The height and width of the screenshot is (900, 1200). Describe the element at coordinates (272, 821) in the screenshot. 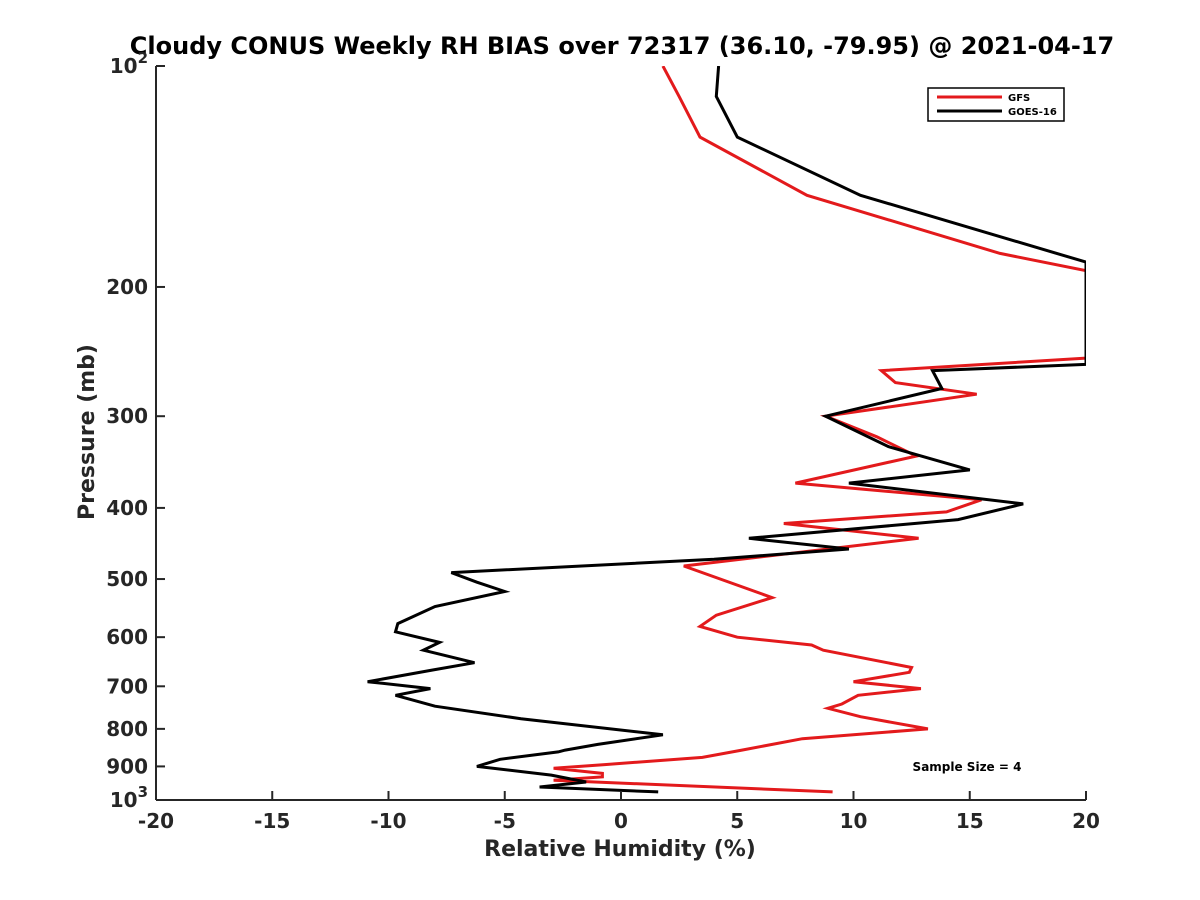

I see `x-tick-label: -15` at that location.